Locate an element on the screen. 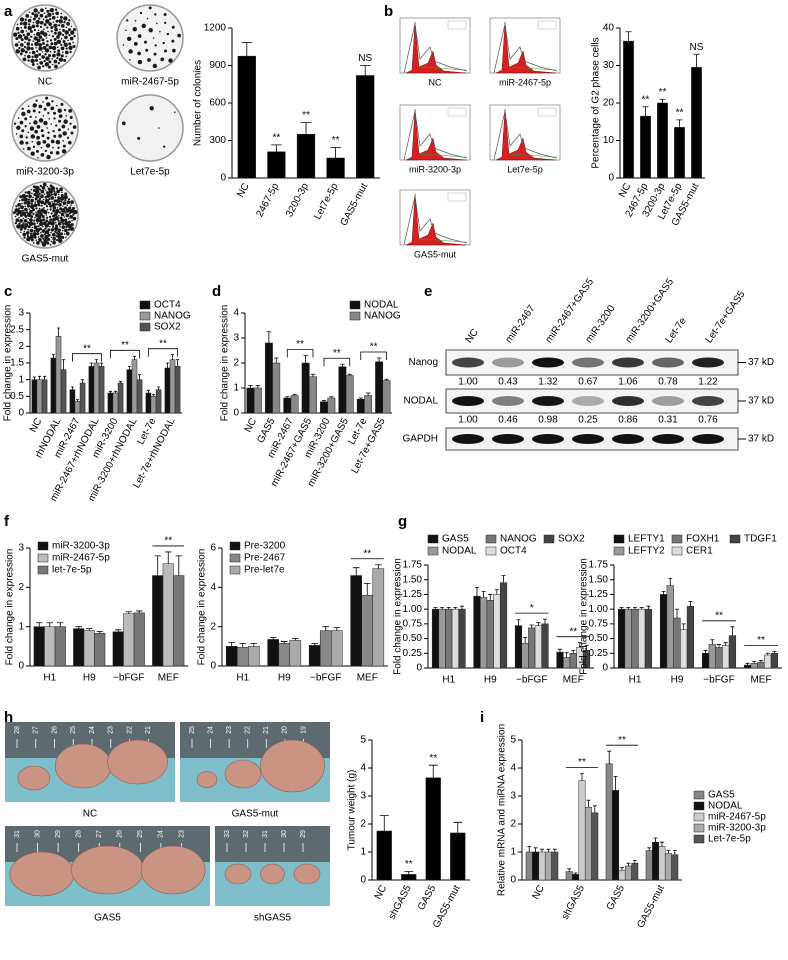  band-quantification: 0.78 is located at coordinates (668, 382).